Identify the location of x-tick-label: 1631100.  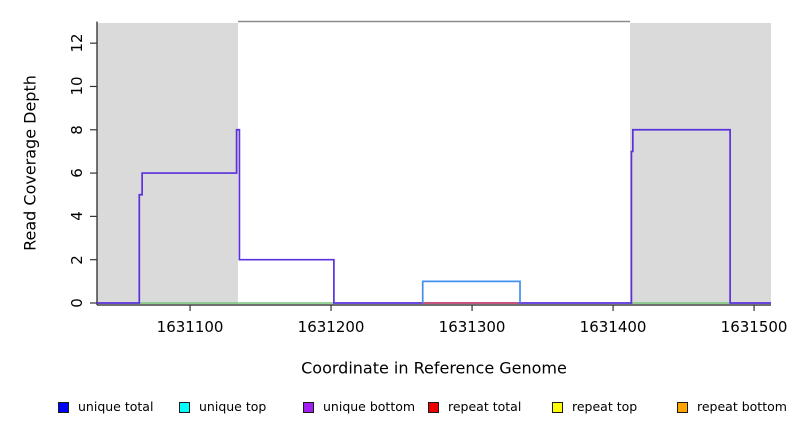
(190, 327).